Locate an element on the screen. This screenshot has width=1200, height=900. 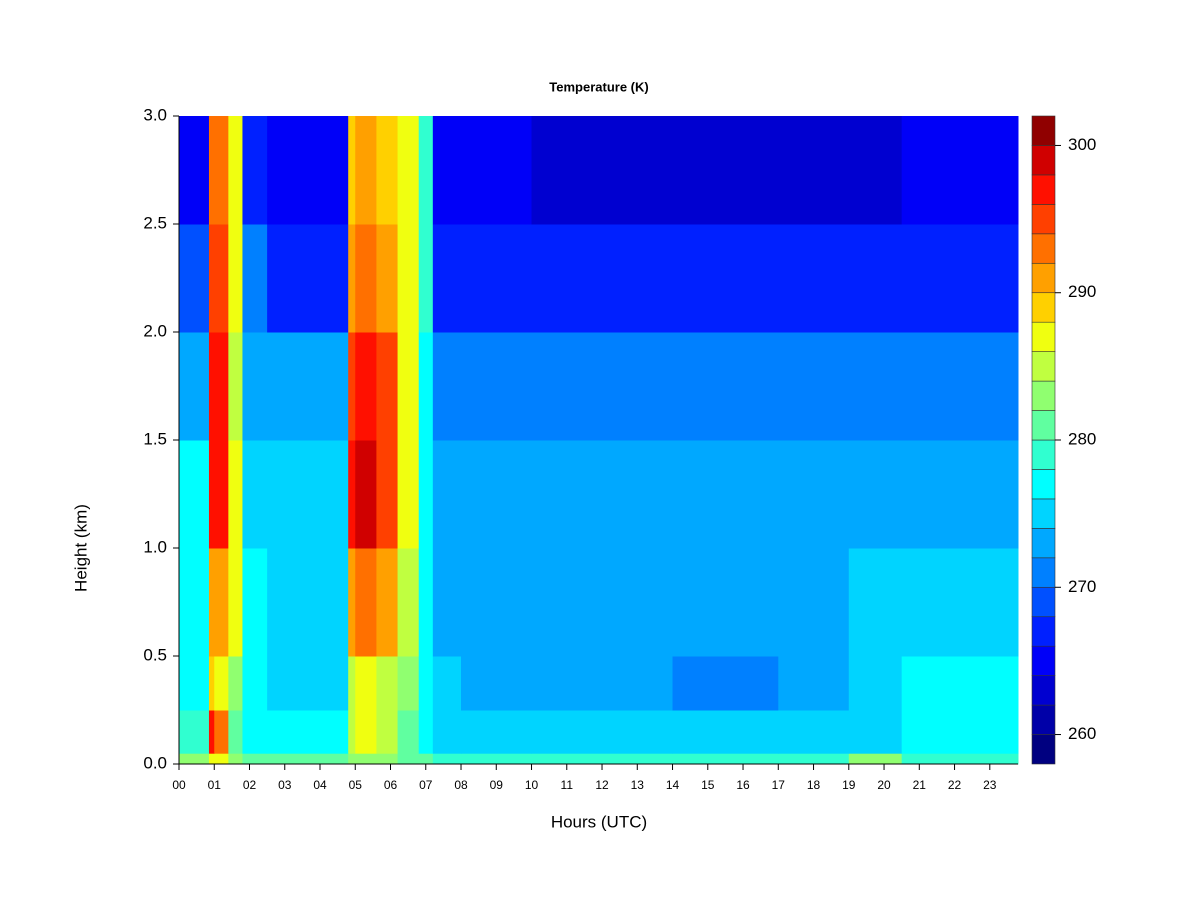
x-tick-label: 08 is located at coordinates (461, 785).